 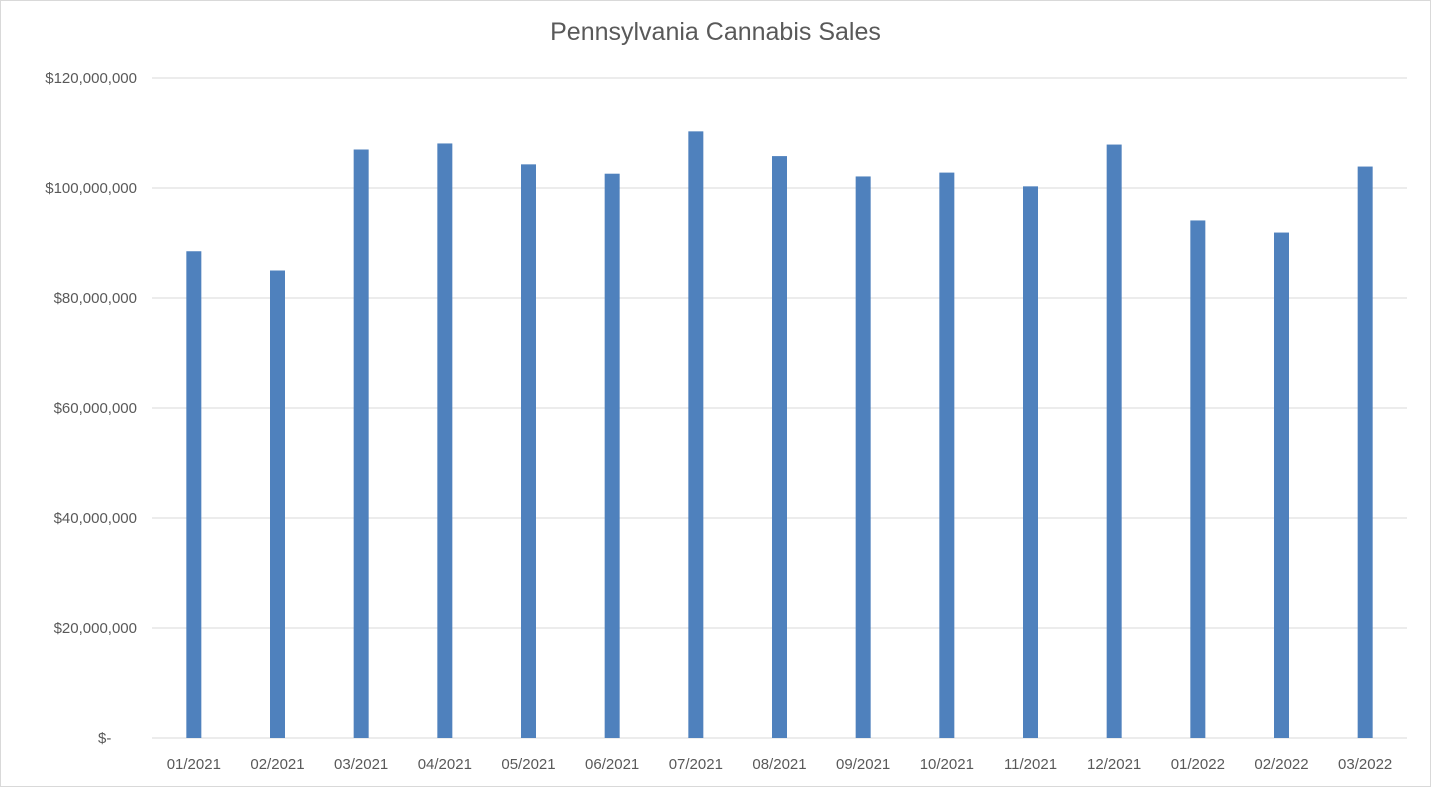 I want to click on x-tick-label: 01/2021, so click(x=194, y=764).